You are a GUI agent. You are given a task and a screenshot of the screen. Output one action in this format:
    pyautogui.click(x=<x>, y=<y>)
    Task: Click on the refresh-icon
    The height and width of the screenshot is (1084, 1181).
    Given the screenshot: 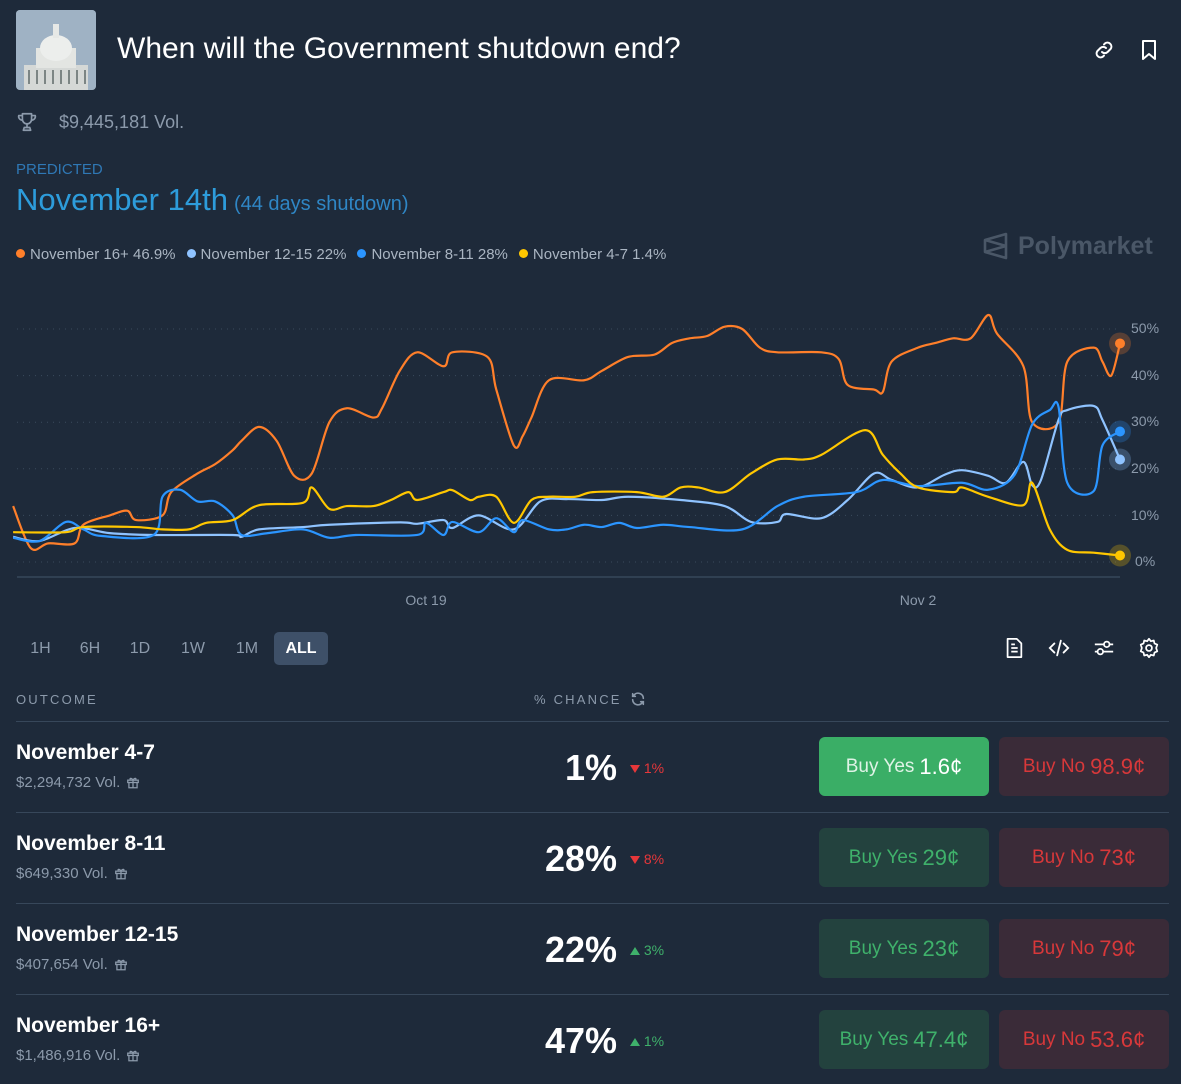 What is the action you would take?
    pyautogui.click(x=638, y=699)
    